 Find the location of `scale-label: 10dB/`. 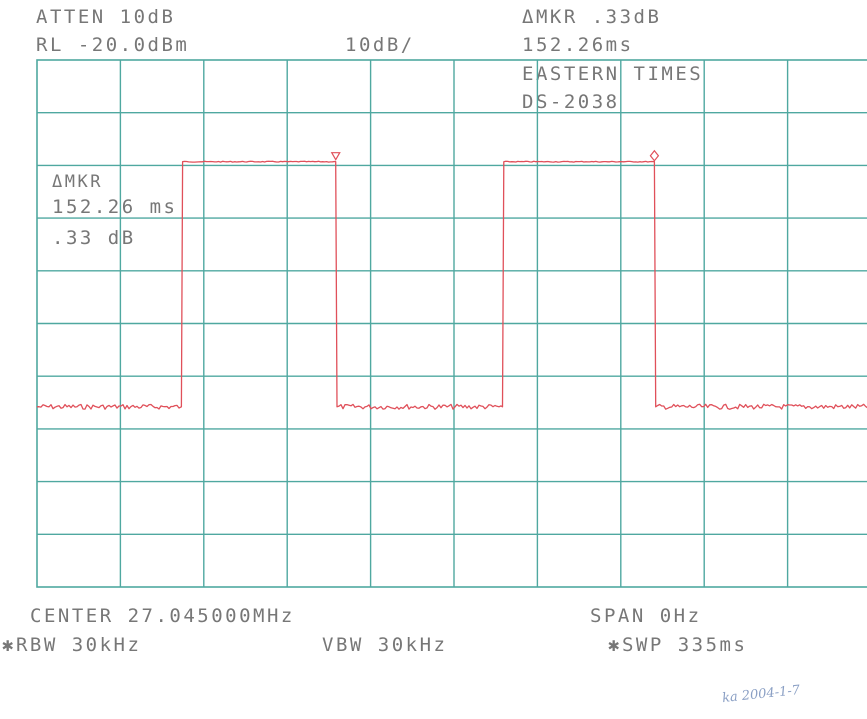

scale-label: 10dB/ is located at coordinates (380, 45).